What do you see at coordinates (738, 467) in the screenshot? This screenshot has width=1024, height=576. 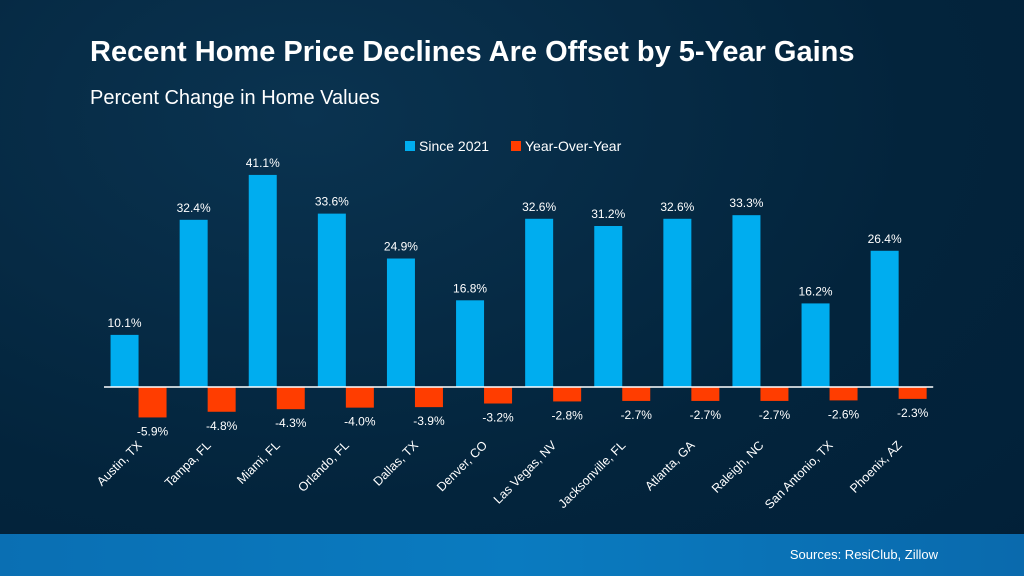 I see `category-label: Raleigh, NC` at bounding box center [738, 467].